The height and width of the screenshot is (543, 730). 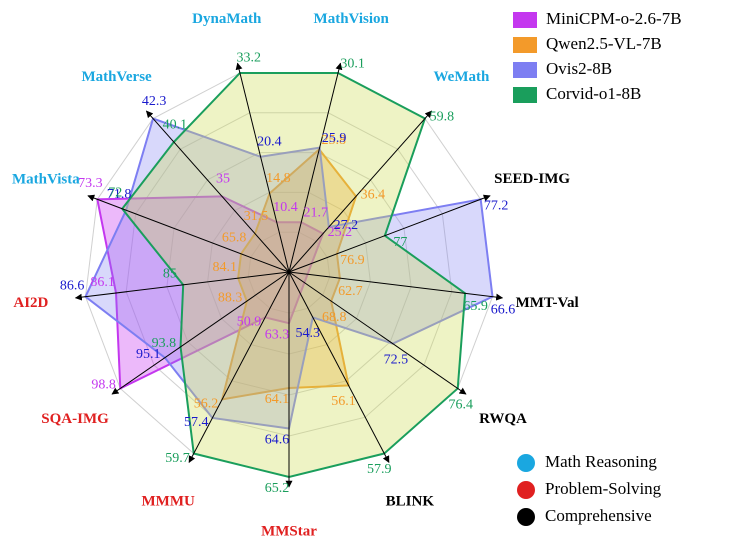 What do you see at coordinates (277, 488) in the screenshot?
I see `value-label: 65.2` at bounding box center [277, 488].